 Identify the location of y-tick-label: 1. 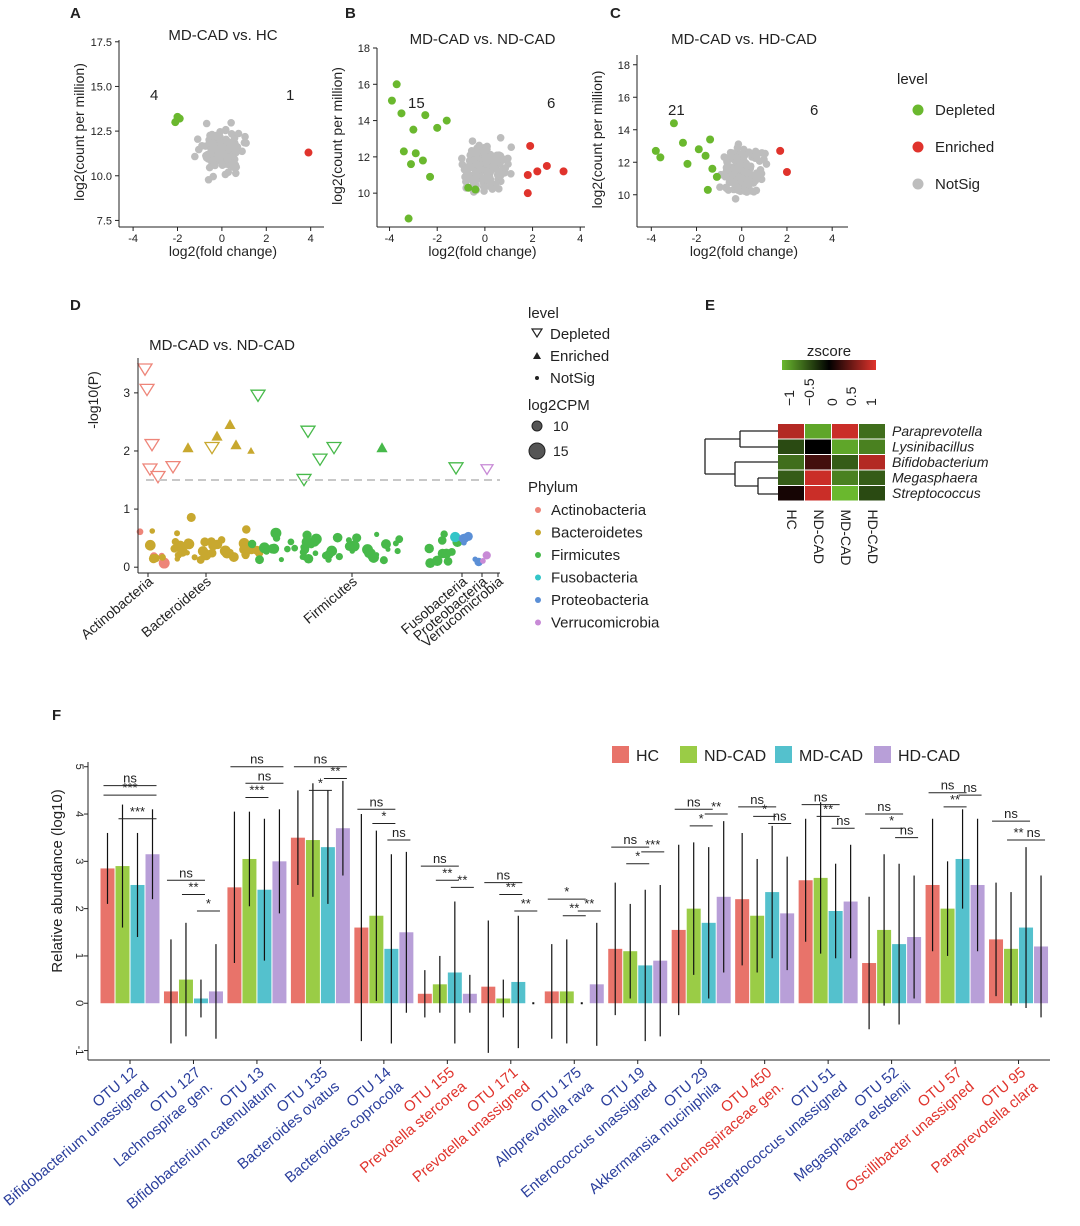
(126, 509).